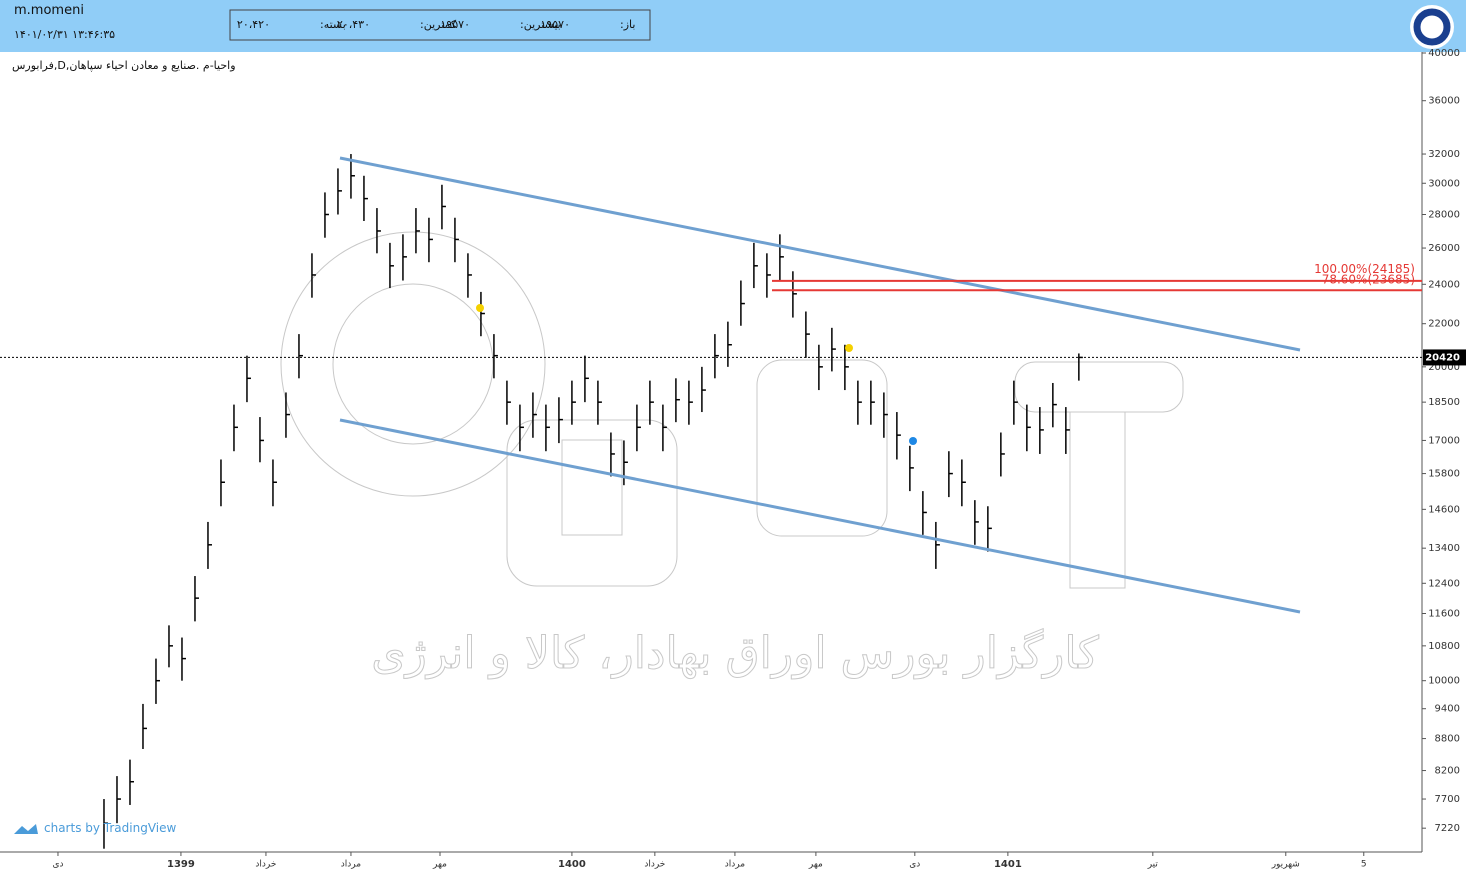  What do you see at coordinates (49, 10) in the screenshot?
I see `user-name: m.momeni` at bounding box center [49, 10].